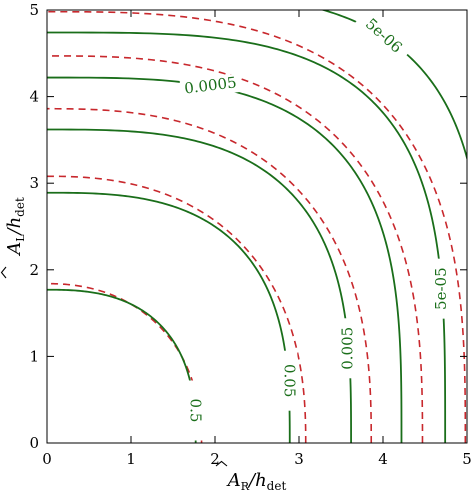 This screenshot has width=474, height=496. Describe the element at coordinates (467, 459) in the screenshot. I see `x-tick-label-5: 5` at that location.